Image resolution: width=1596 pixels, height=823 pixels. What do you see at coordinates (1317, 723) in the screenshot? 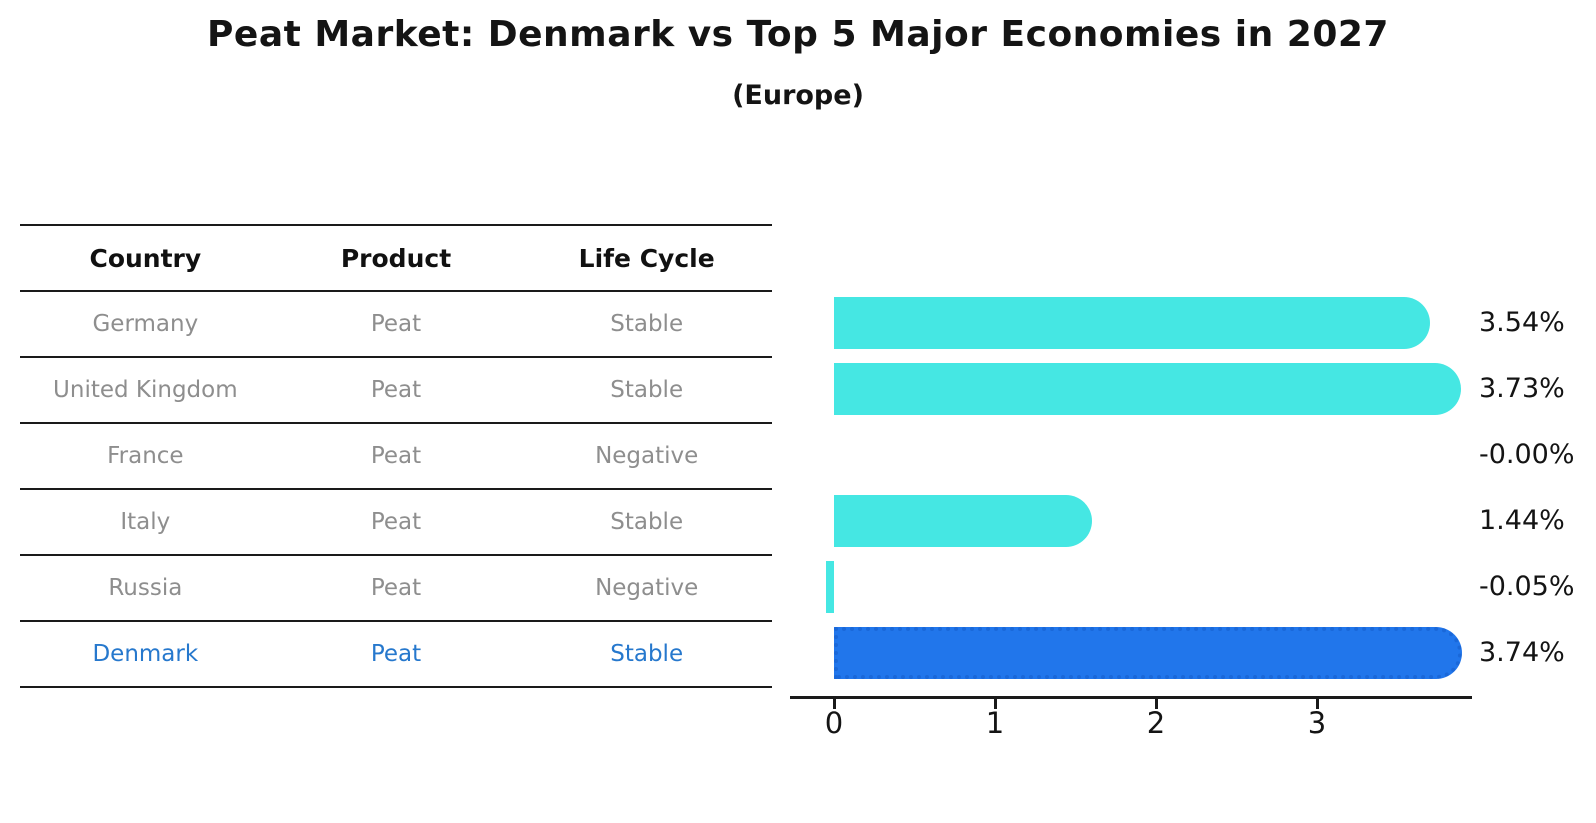
I see `x-tick-label-3: 3` at bounding box center [1317, 723].